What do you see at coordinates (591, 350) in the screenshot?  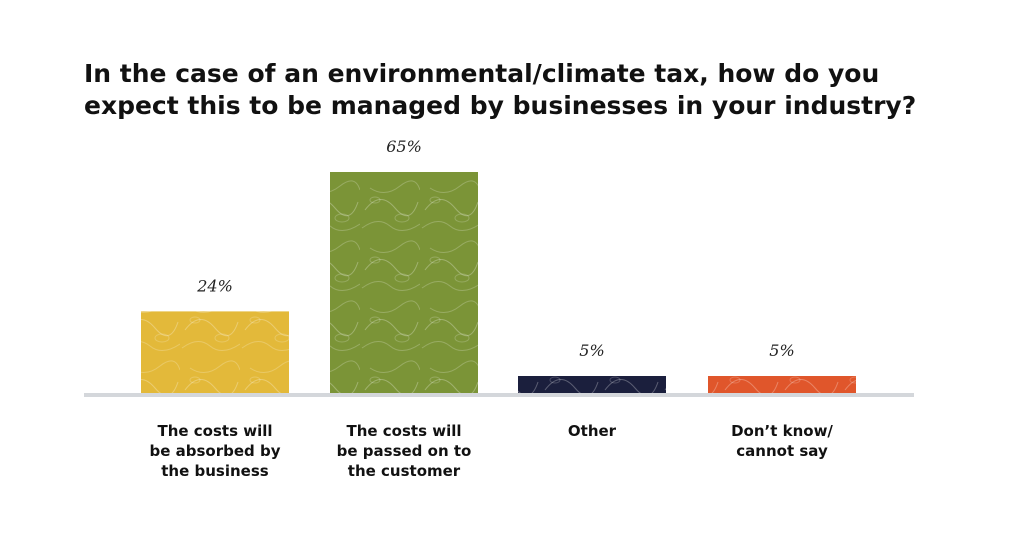 I see `value-label-3: 5%` at bounding box center [591, 350].